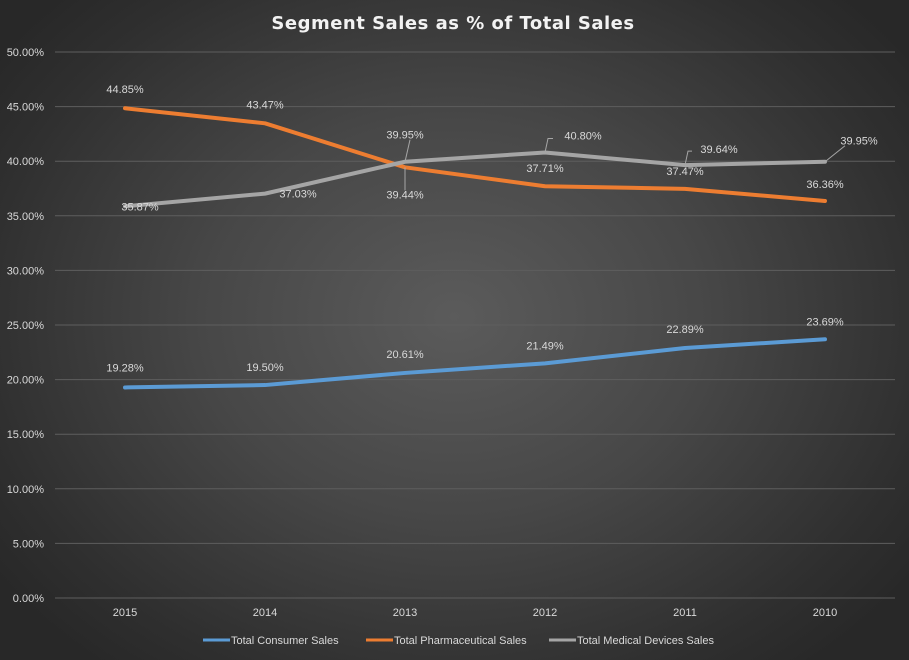 This screenshot has height=660, width=909. Describe the element at coordinates (452, 23) in the screenshot. I see `chart-title: Segment Sales as % of Total Sales` at that location.